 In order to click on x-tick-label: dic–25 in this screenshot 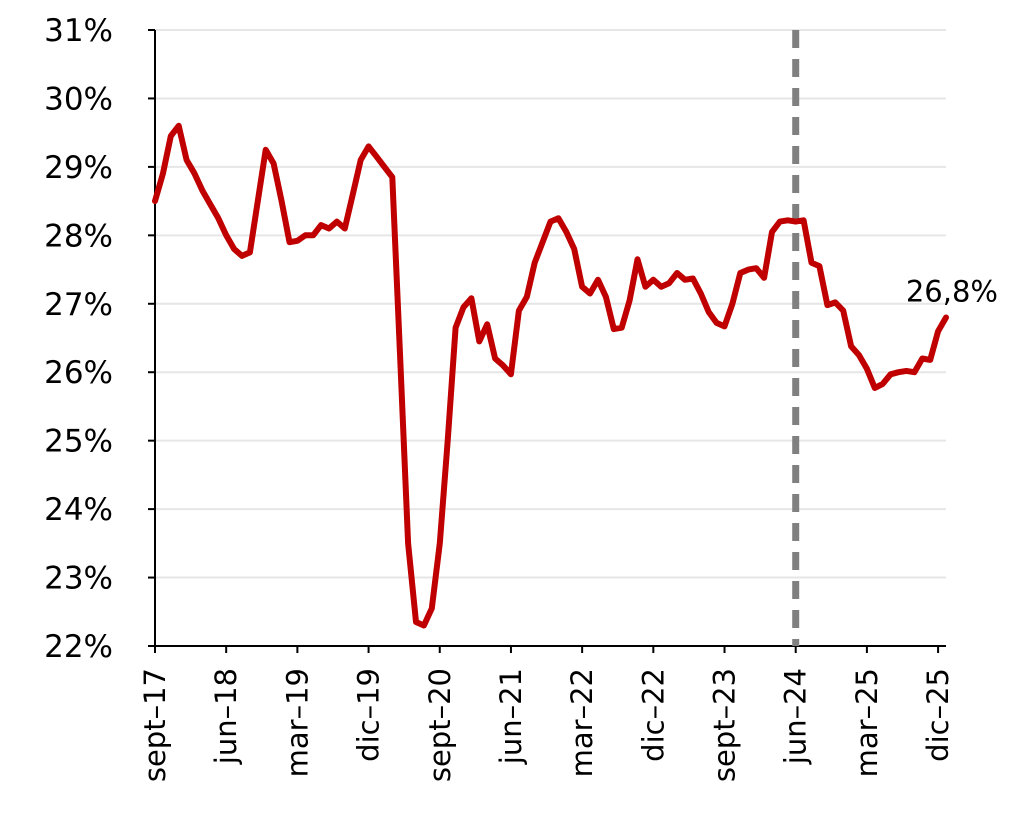, I will do `click(938, 715)`.